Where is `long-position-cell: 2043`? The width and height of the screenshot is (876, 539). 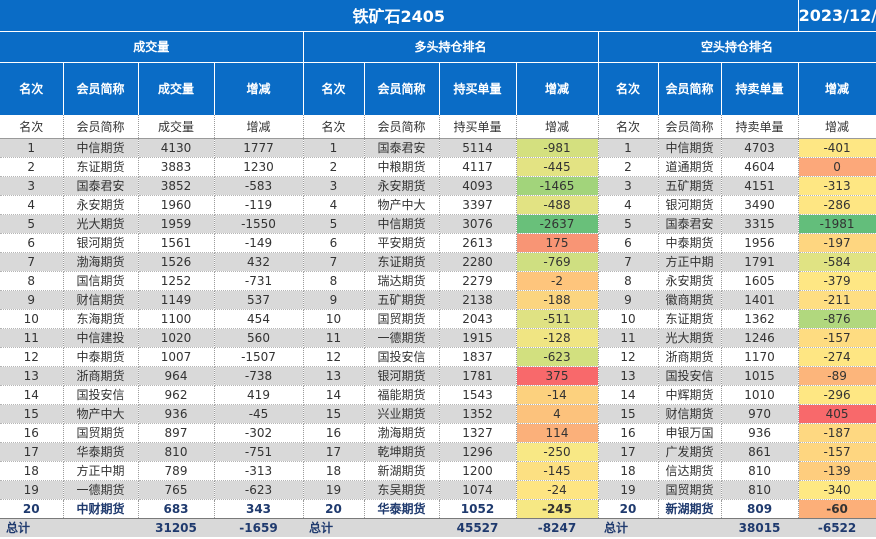 long-position-cell: 2043 is located at coordinates (478, 319).